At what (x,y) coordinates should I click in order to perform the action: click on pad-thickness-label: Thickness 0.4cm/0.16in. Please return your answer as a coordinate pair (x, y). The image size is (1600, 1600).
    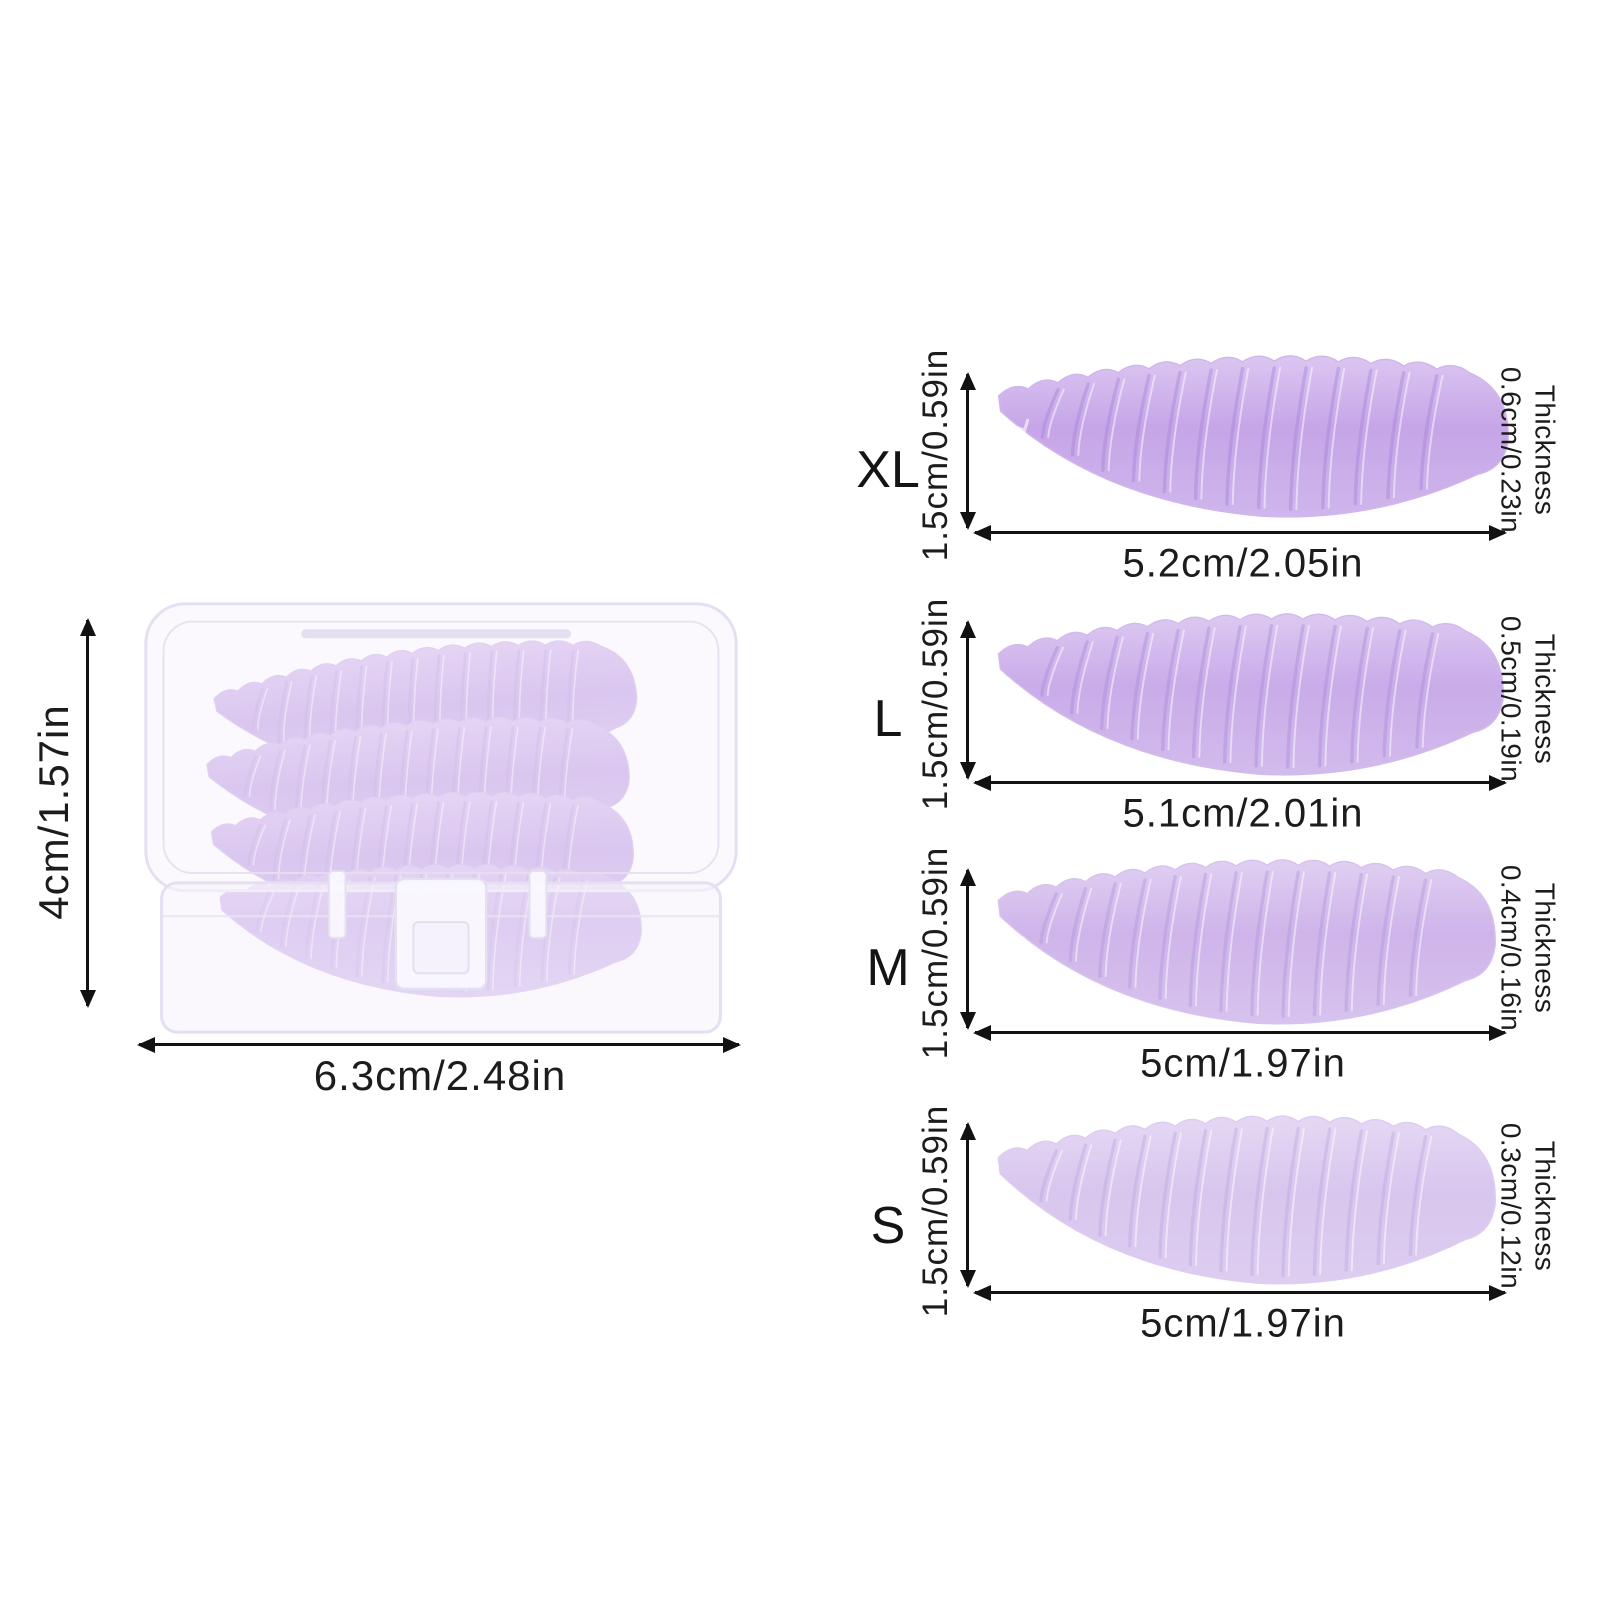
    Looking at the image, I should click on (1527, 948).